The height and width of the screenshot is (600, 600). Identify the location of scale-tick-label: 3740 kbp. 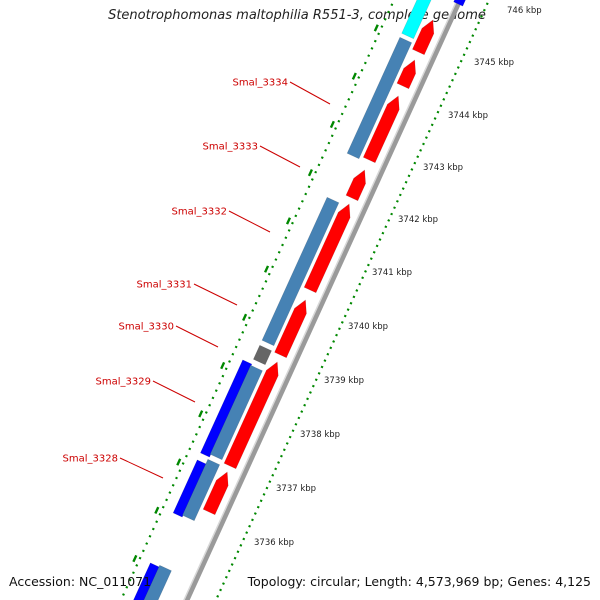
(368, 327).